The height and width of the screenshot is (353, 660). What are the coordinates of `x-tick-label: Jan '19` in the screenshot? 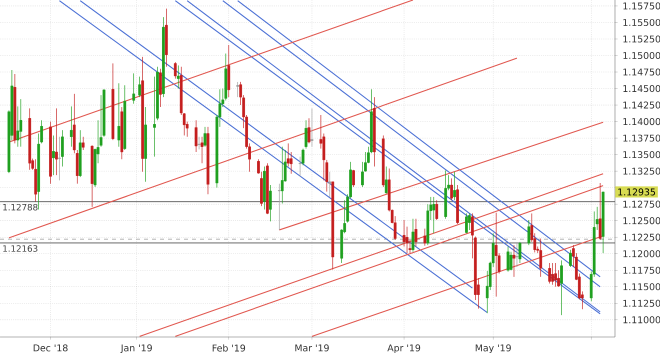 It's located at (136, 348).